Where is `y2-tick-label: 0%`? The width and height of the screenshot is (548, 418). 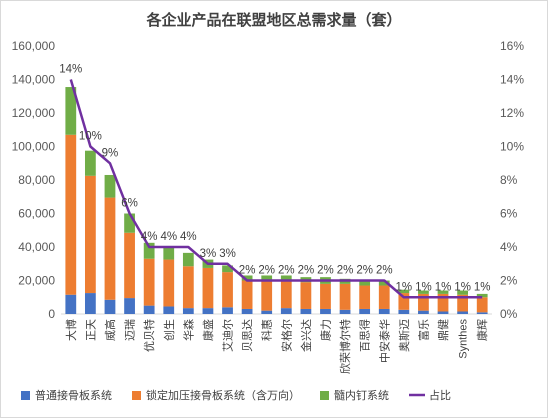 y2-tick-label: 0% is located at coordinates (509, 314).